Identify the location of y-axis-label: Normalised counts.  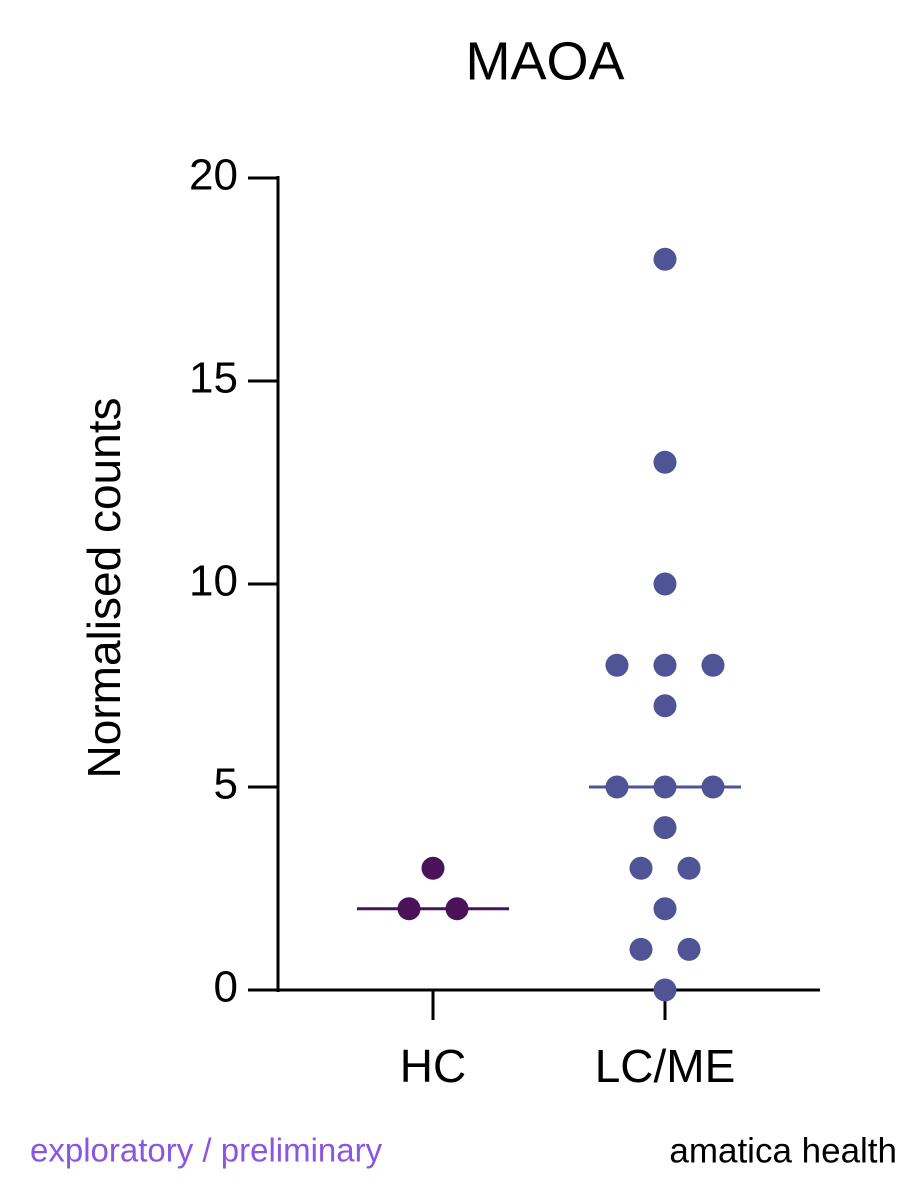
(104, 588).